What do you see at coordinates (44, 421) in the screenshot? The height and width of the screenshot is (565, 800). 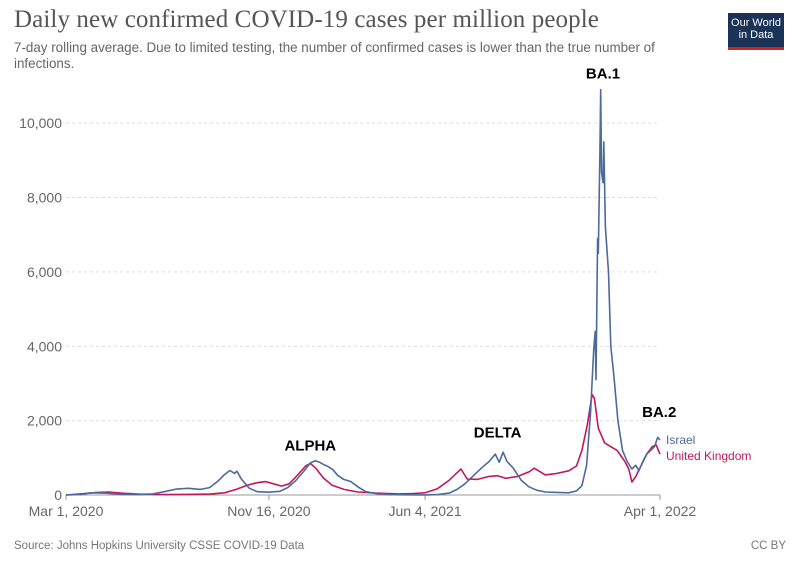 I see `y-tick-label: 2,000` at bounding box center [44, 421].